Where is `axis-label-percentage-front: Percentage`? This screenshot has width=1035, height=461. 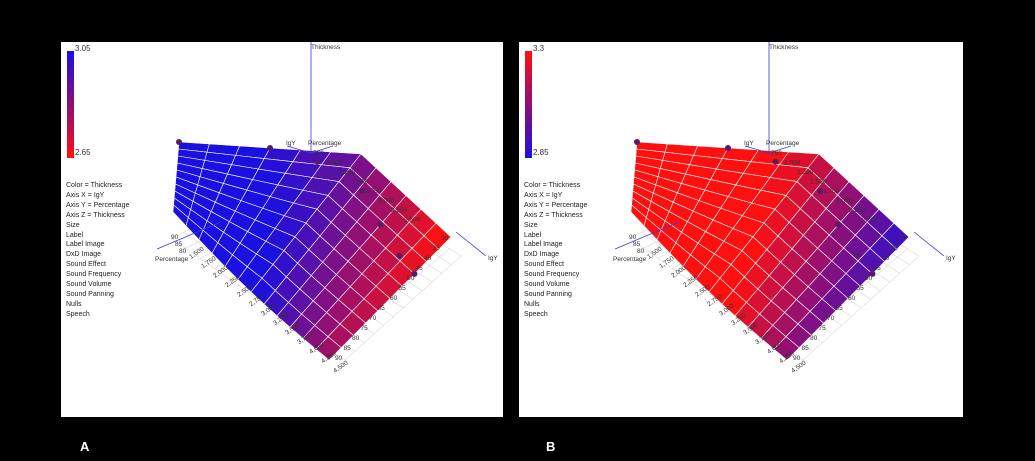
axis-label-percentage-front: Percentage is located at coordinates (172, 259).